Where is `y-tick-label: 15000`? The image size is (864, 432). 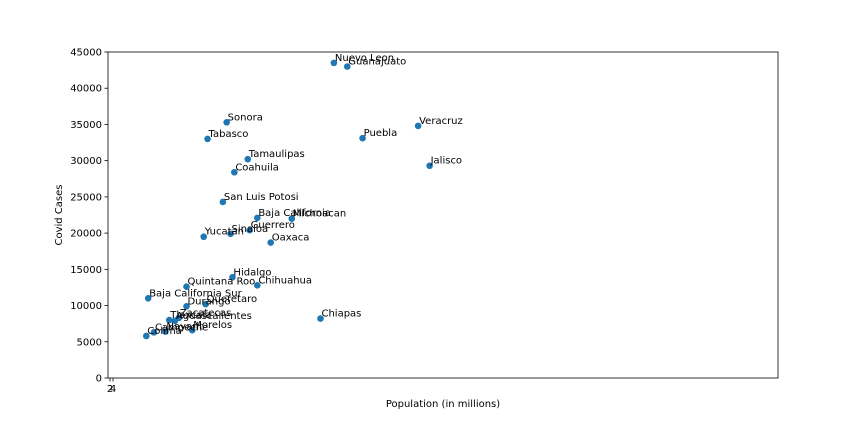 y-tick-label: 15000 is located at coordinates (86, 270).